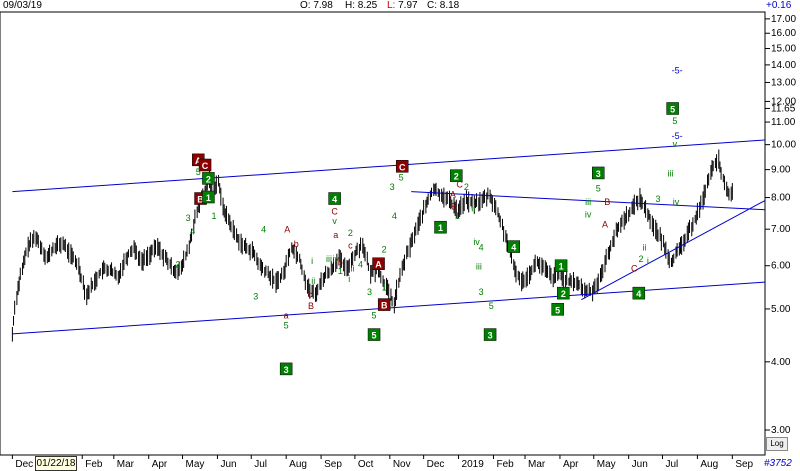  What do you see at coordinates (781, 362) in the screenshot?
I see `y-tick-label: 4.00` at bounding box center [781, 362].